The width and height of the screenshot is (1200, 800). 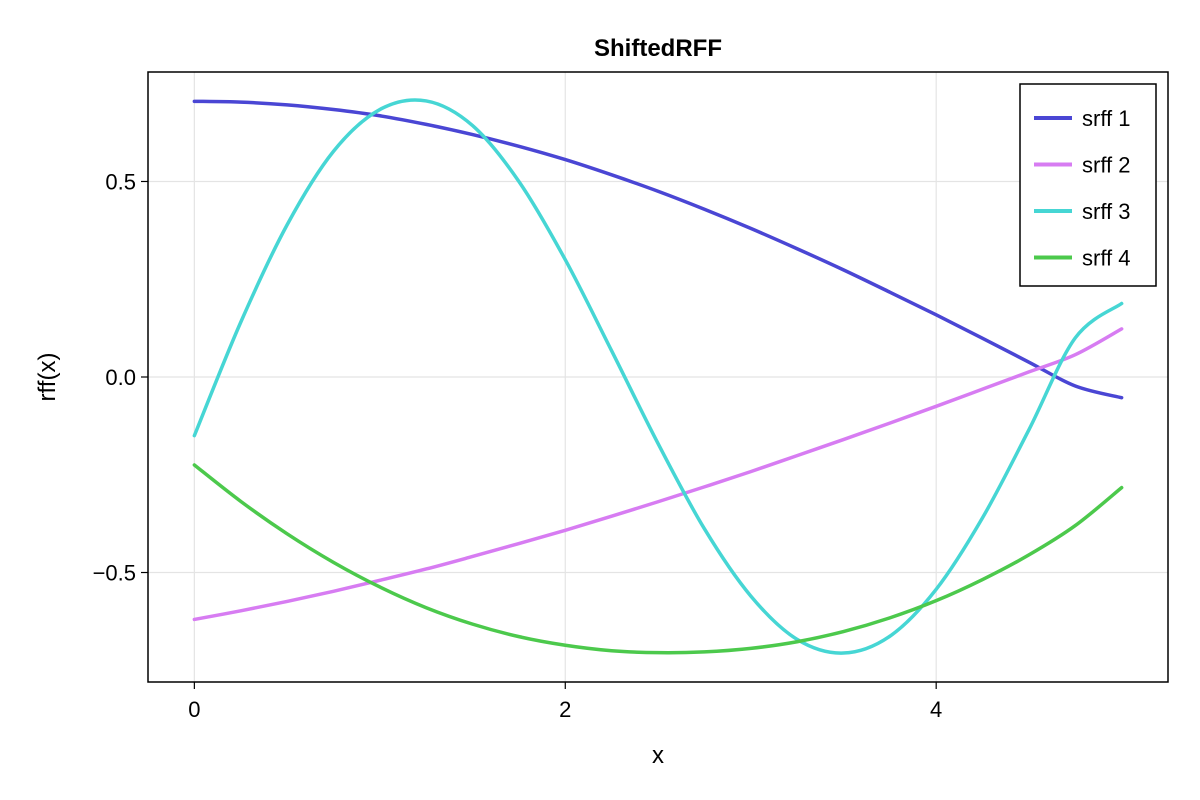 I want to click on y-tick-label: 0.5, so click(x=120, y=181).